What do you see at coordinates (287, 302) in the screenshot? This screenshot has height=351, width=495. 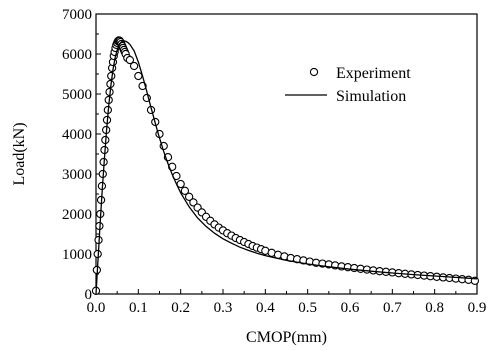 I see `x-axis-ticks: 0.0 0.1 0.2 0.3 0.4 0.5 0.6 0.7 0.8 0.9` at bounding box center [287, 302].